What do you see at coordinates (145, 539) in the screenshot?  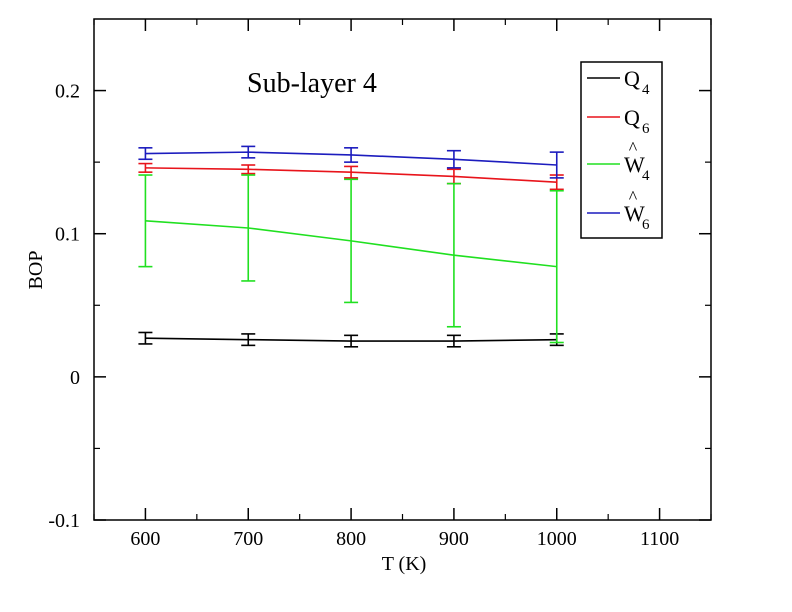 I see `x-tick-label: 600` at bounding box center [145, 539].